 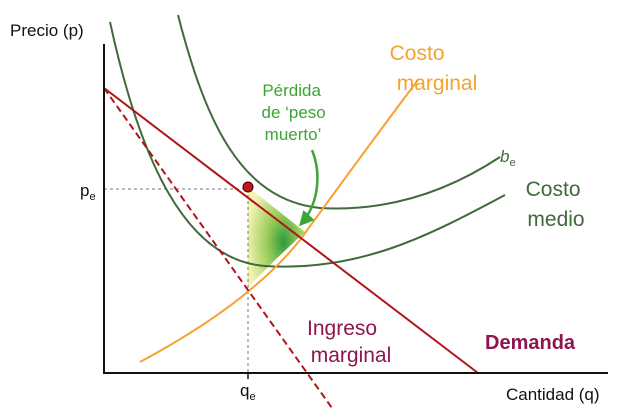 What do you see at coordinates (47, 30) in the screenshot?
I see `y-axis-label: Precio (p)` at bounding box center [47, 30].